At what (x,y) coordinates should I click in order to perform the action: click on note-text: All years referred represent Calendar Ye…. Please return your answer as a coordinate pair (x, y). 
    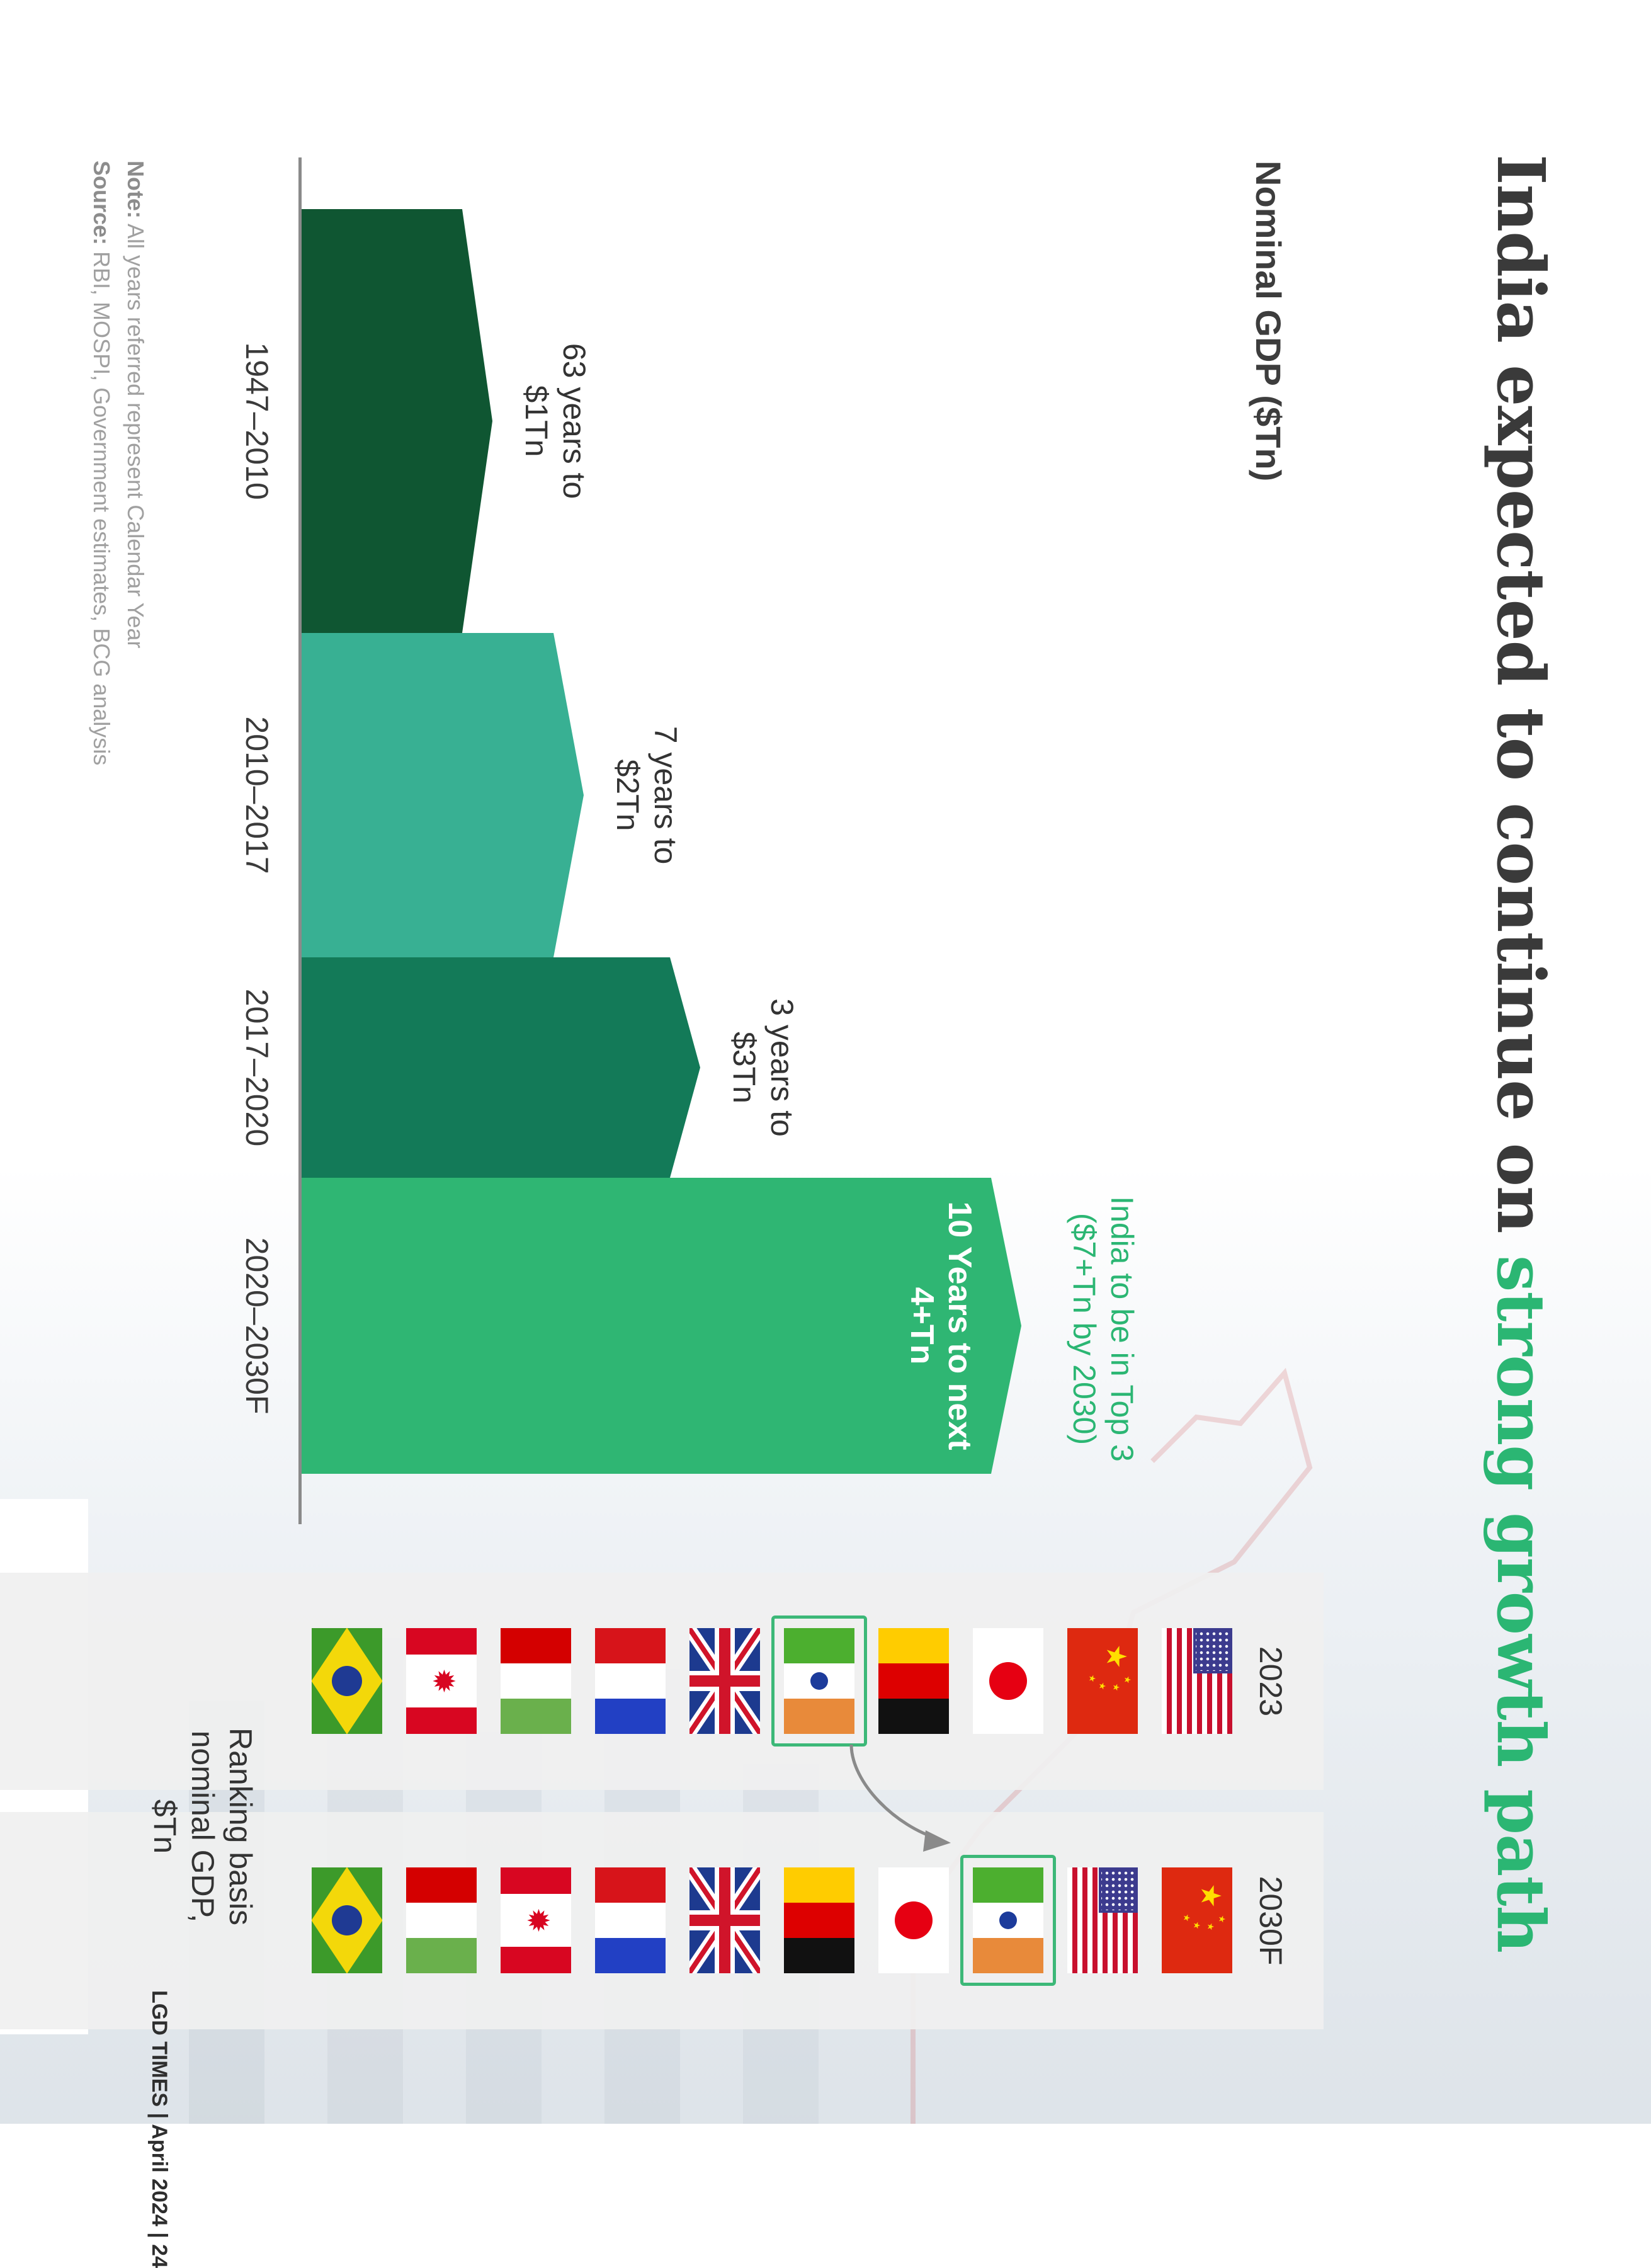
    Looking at the image, I should click on (136, 434).